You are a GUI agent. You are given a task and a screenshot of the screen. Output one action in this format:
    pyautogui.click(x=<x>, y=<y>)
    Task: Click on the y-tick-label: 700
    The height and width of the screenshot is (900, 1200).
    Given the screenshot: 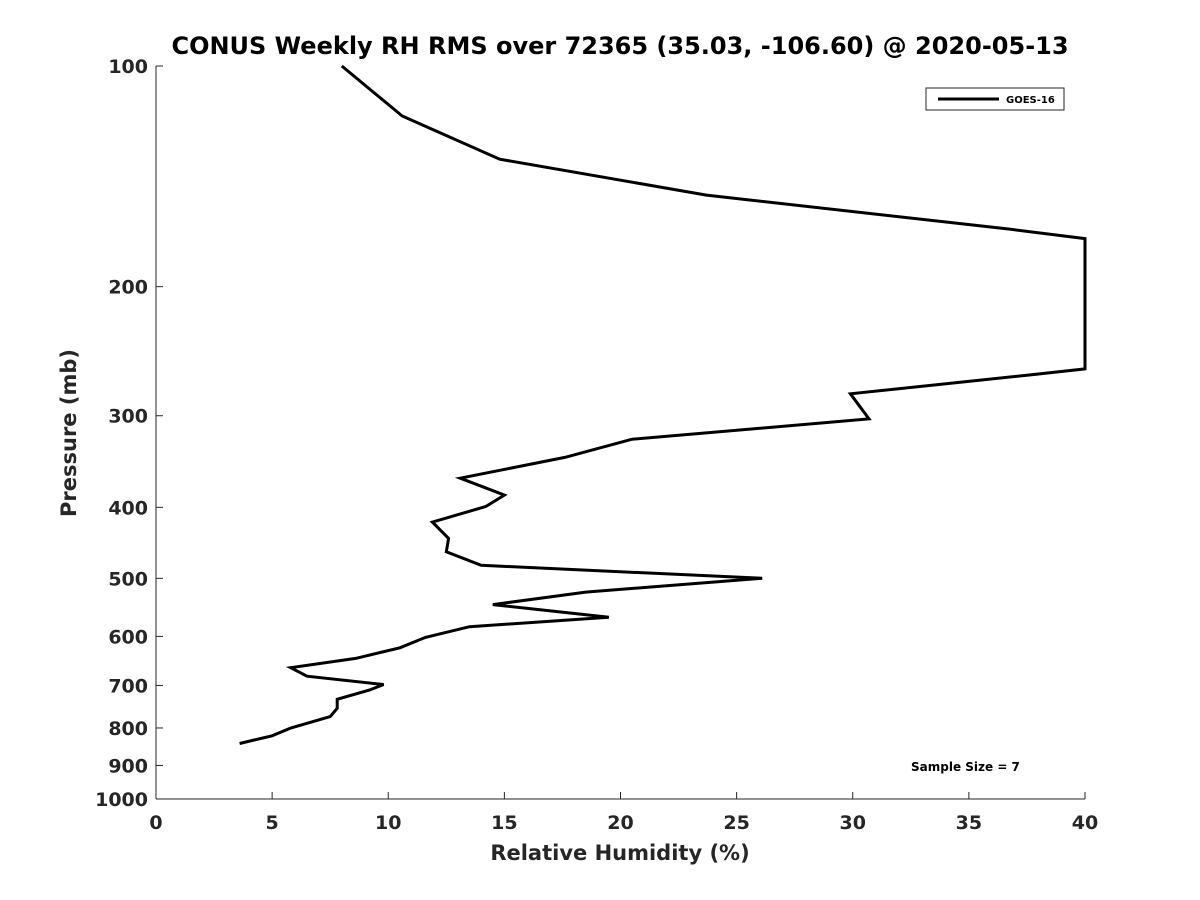 What is the action you would take?
    pyautogui.click(x=128, y=686)
    